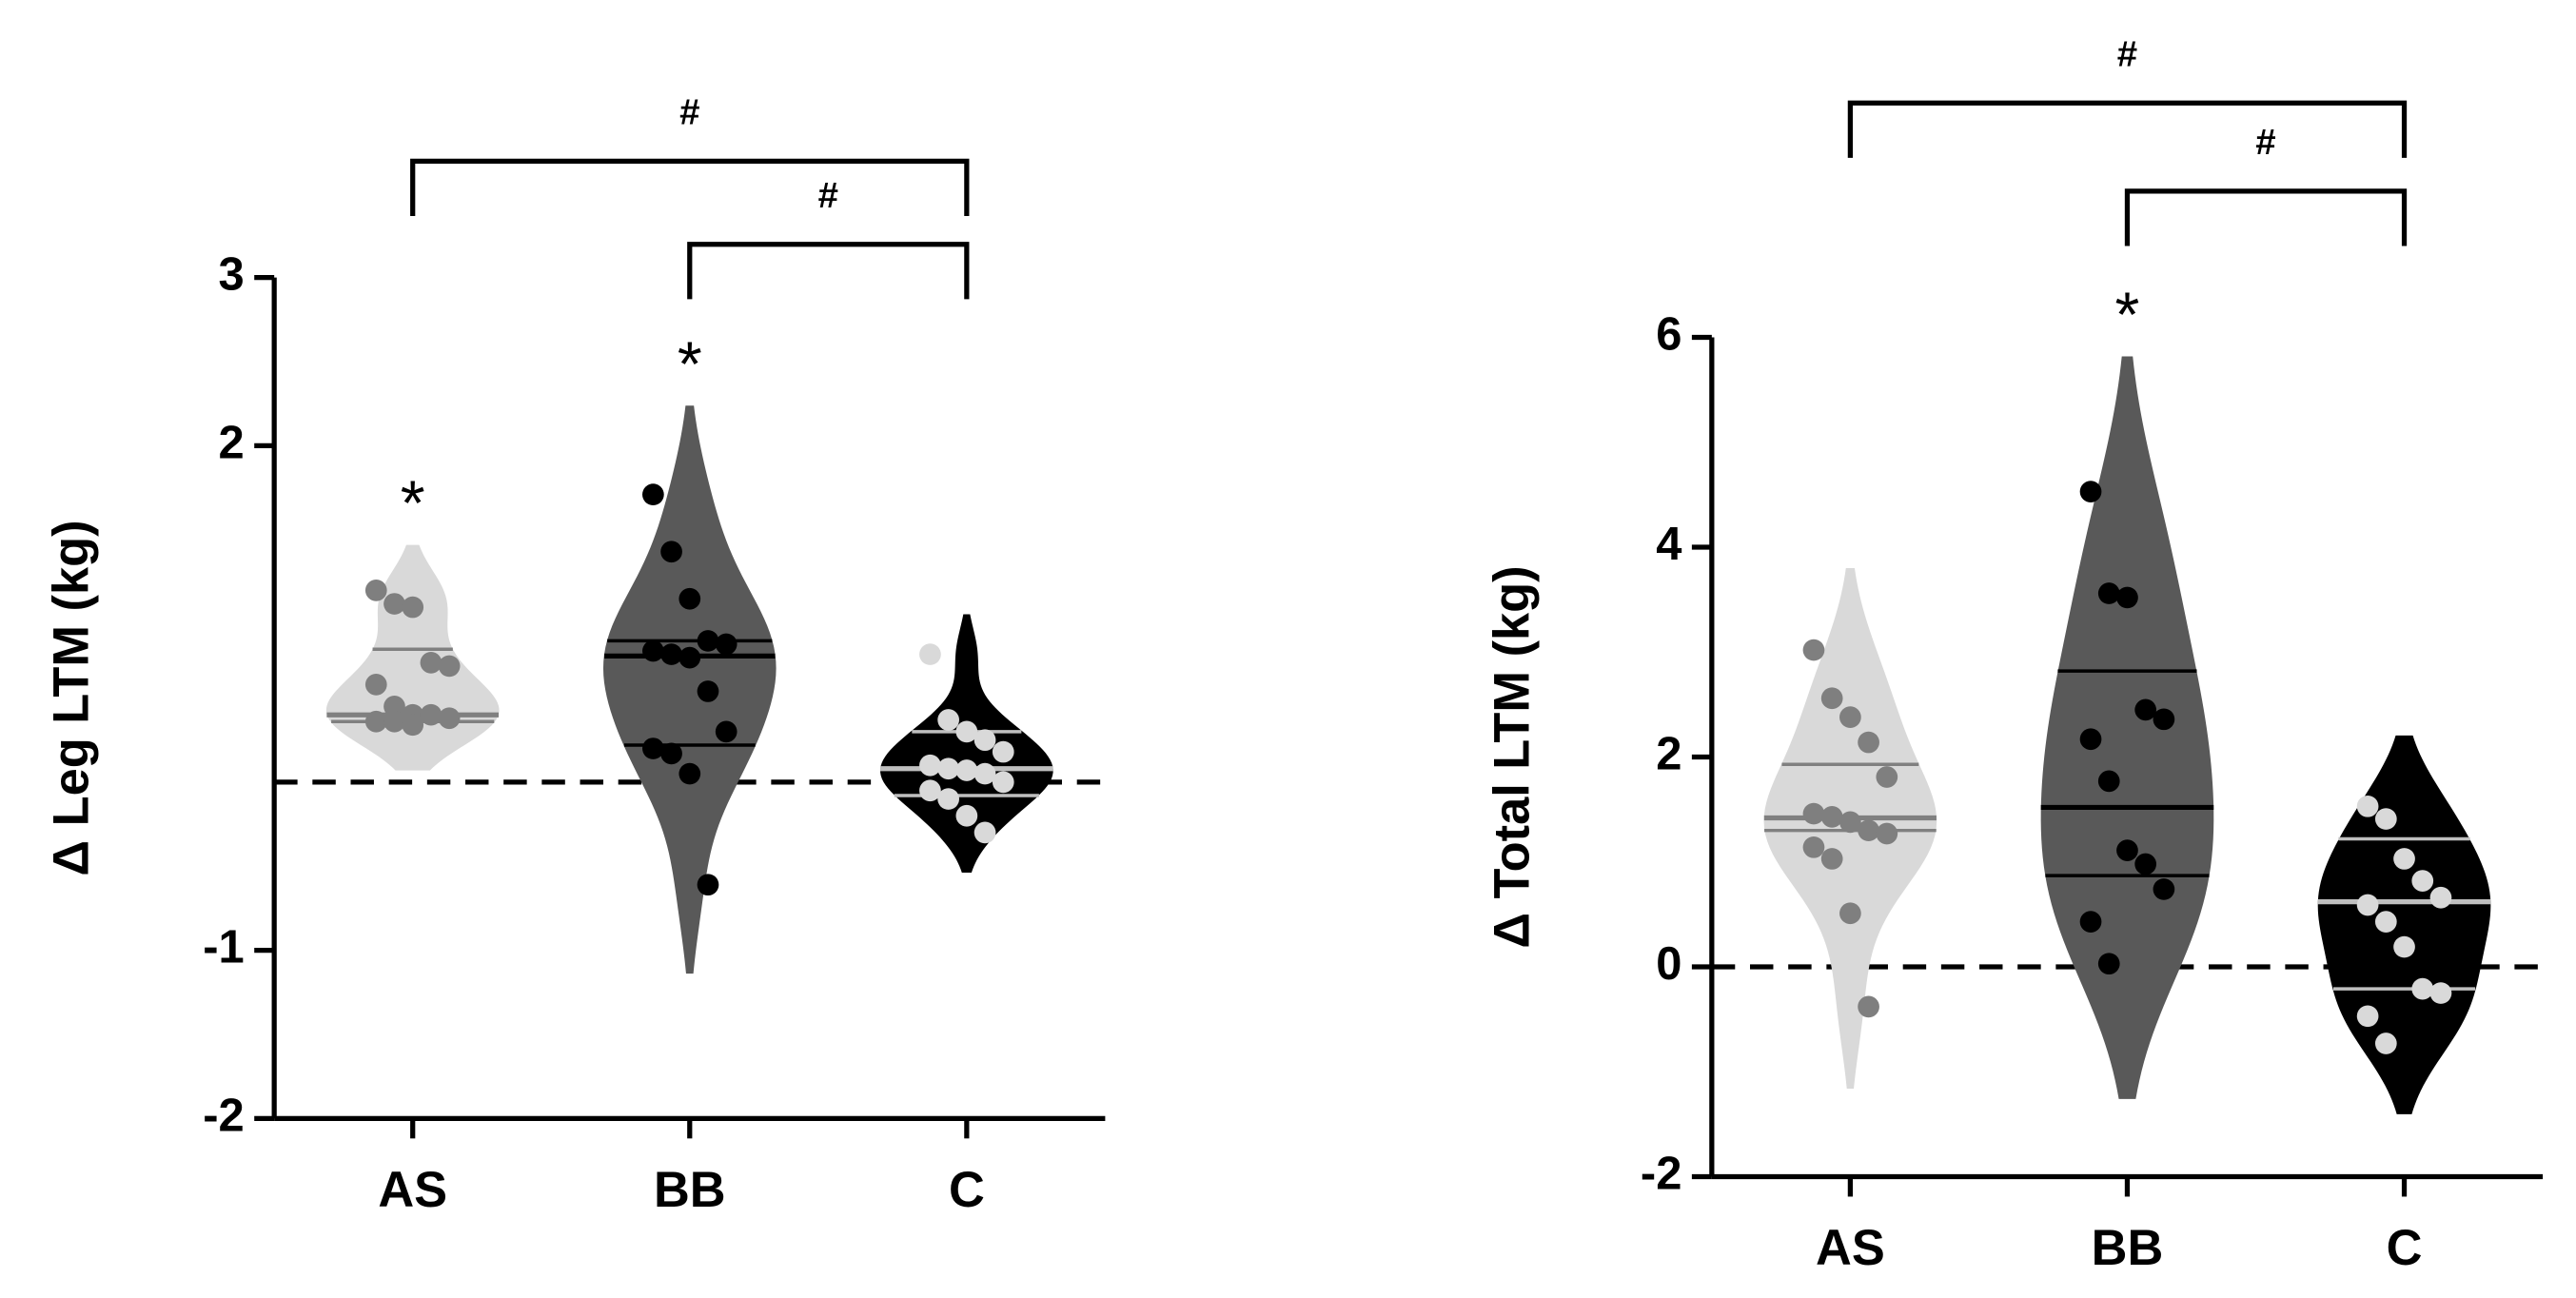 This screenshot has width=2576, height=1298. Describe the element at coordinates (1668, 964) in the screenshot. I see `y-tick-label: 0` at that location.